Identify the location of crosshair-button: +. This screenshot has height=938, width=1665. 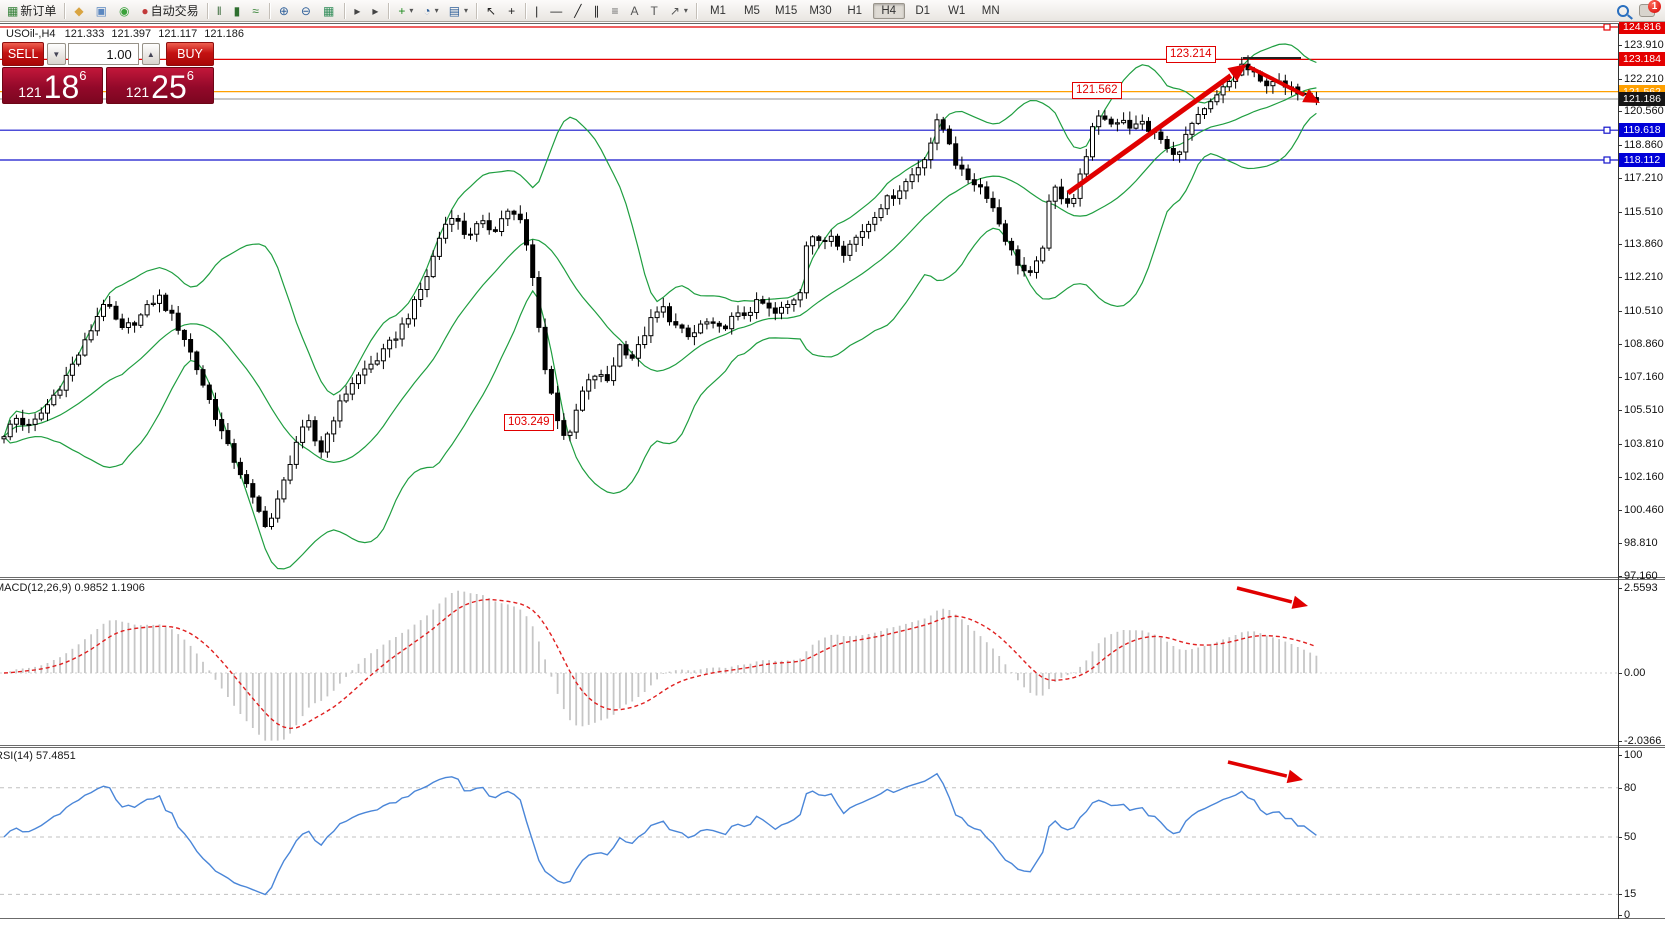
(512, 11).